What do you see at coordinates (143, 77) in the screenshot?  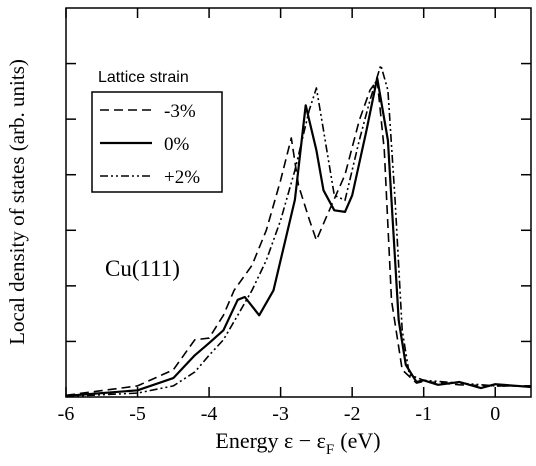 I see `legend-title: Lattice strain` at bounding box center [143, 77].